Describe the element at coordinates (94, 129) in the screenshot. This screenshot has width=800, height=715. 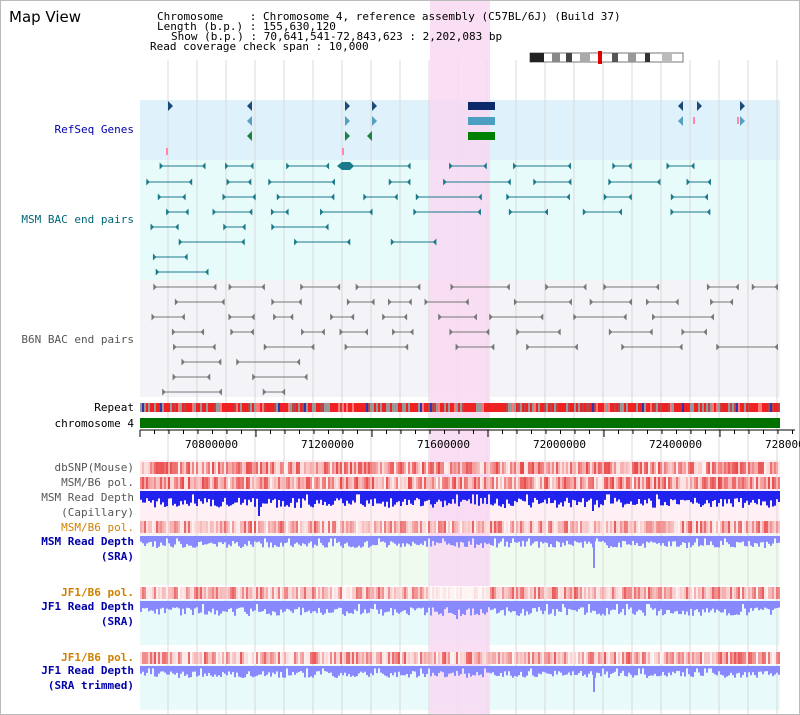
I see `track-label-refseq: RefSeq Genes` at that location.